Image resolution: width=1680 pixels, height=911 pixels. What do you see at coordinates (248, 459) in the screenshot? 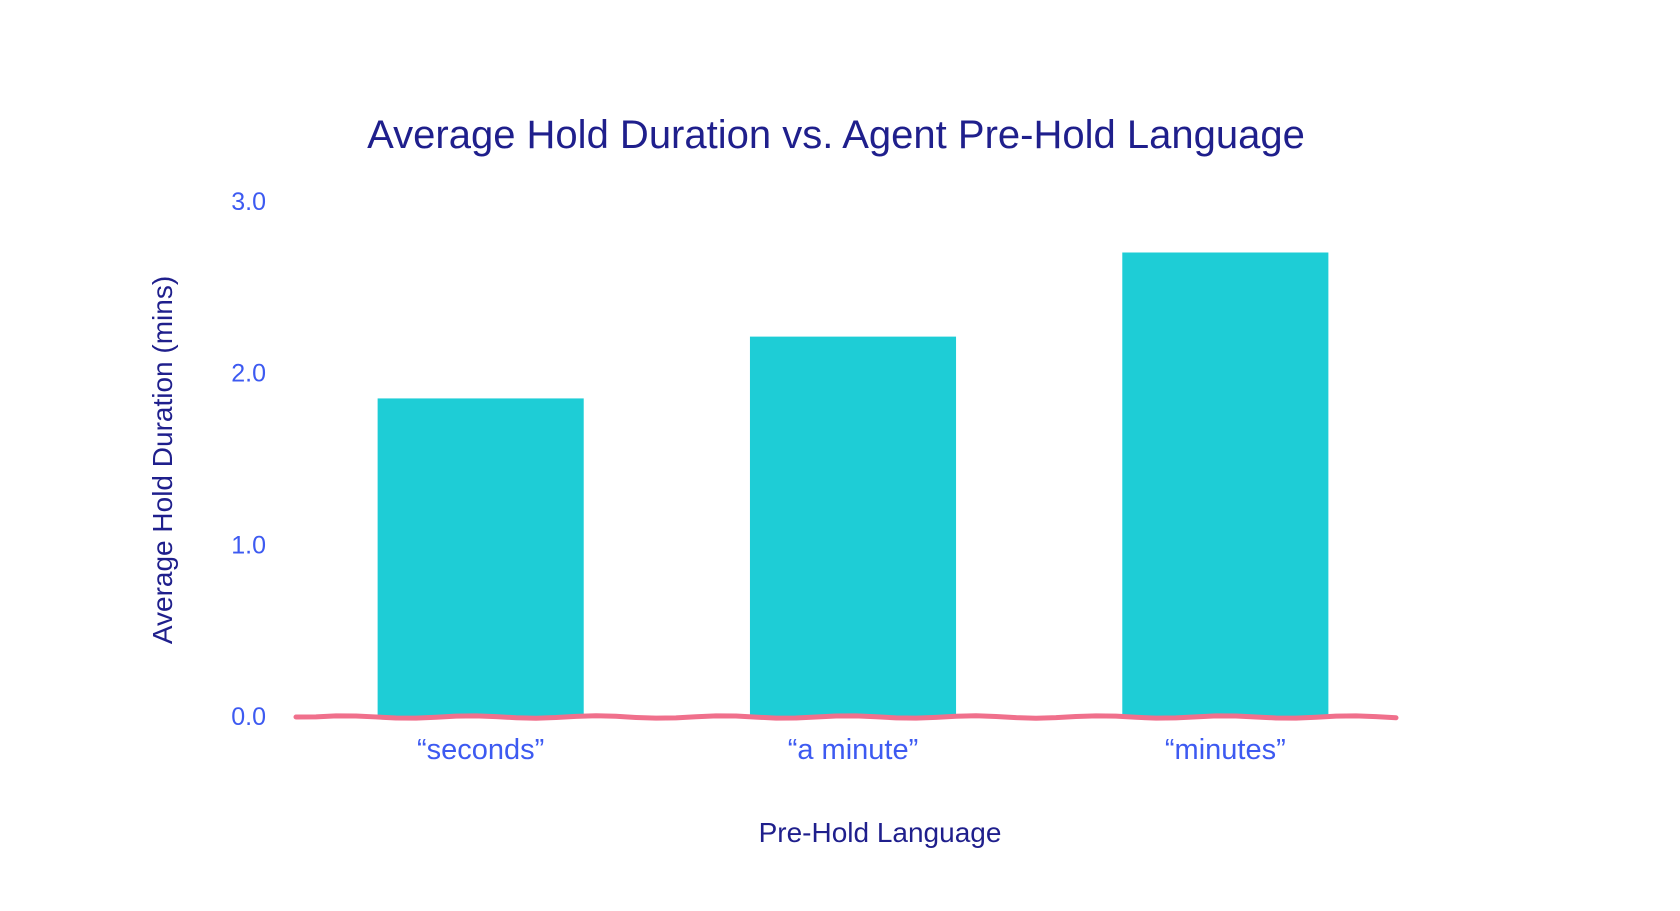
I see `y-axis-ticks: 0.0 1.0 2.0 3.0` at bounding box center [248, 459].